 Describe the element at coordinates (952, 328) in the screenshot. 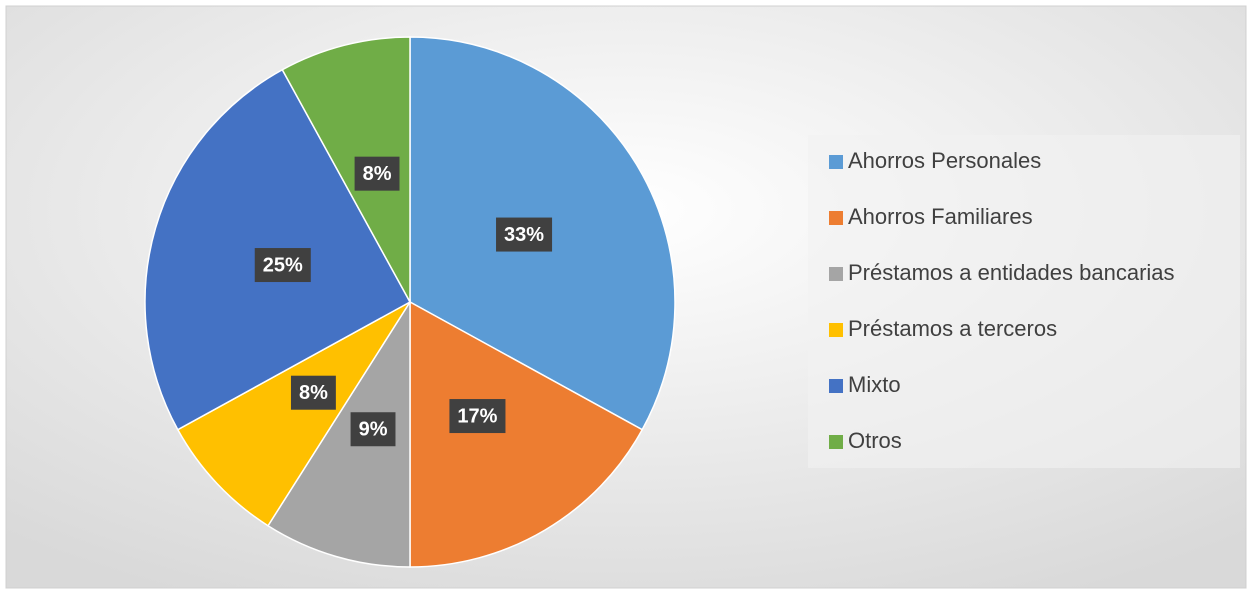

I see `legend-label: Préstamos a terceros` at that location.